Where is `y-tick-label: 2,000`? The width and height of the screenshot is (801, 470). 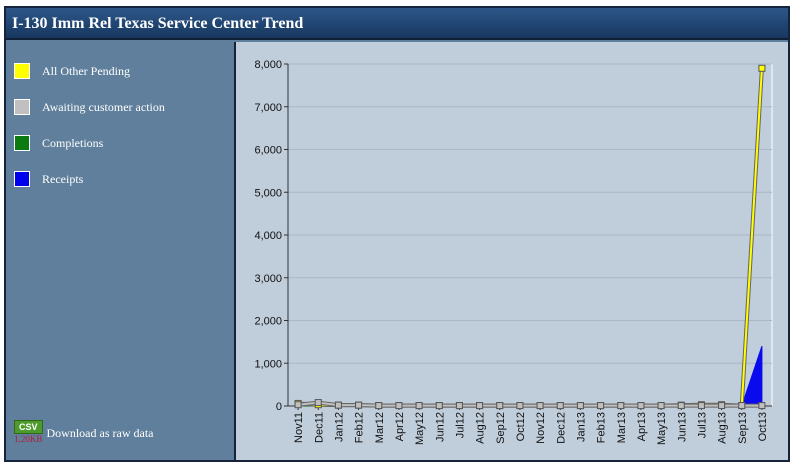 y-tick-label: 2,000 is located at coordinates (268, 322).